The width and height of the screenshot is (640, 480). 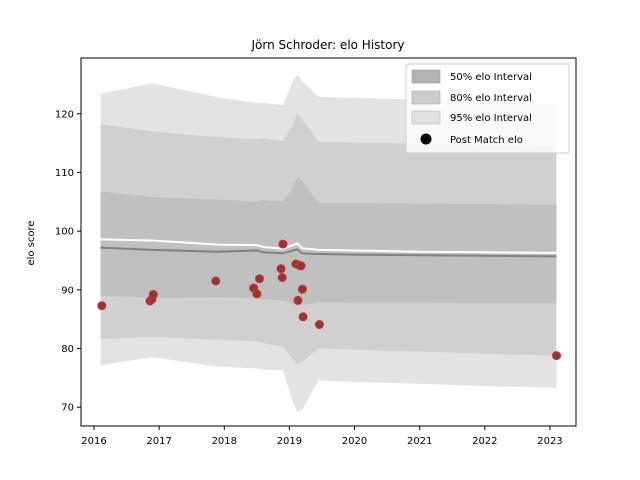 What do you see at coordinates (31, 242) in the screenshot?
I see `y-axis-label: elo score` at bounding box center [31, 242].